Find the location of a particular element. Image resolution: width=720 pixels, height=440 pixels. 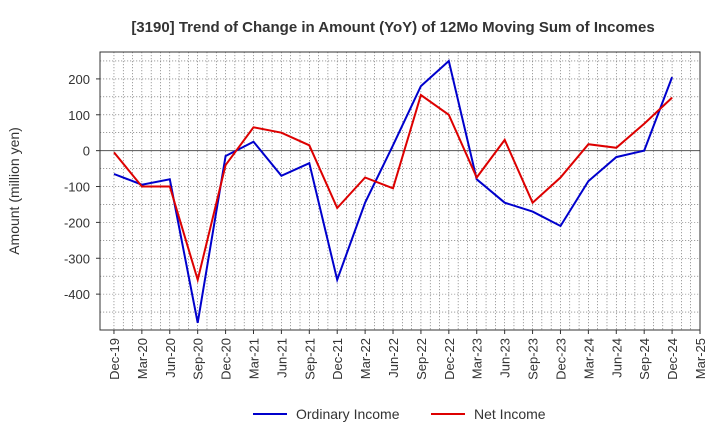

y-tick-label: 0 is located at coordinates (86, 151).